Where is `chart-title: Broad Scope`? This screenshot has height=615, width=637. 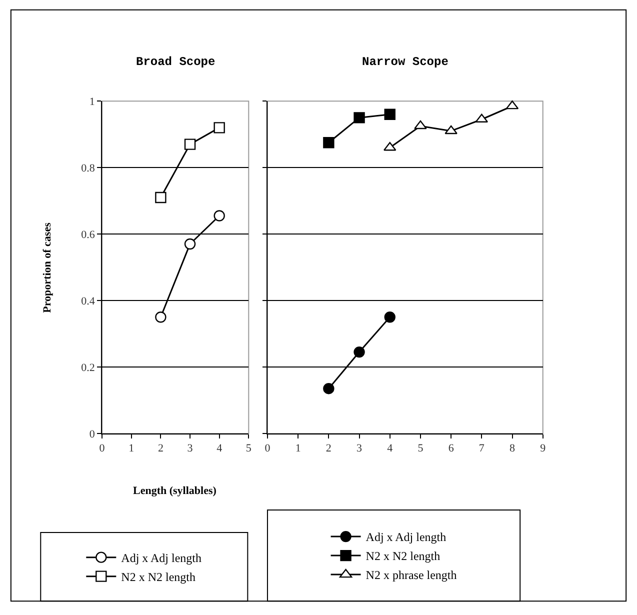 chart-title: Broad Scope is located at coordinates (176, 62).